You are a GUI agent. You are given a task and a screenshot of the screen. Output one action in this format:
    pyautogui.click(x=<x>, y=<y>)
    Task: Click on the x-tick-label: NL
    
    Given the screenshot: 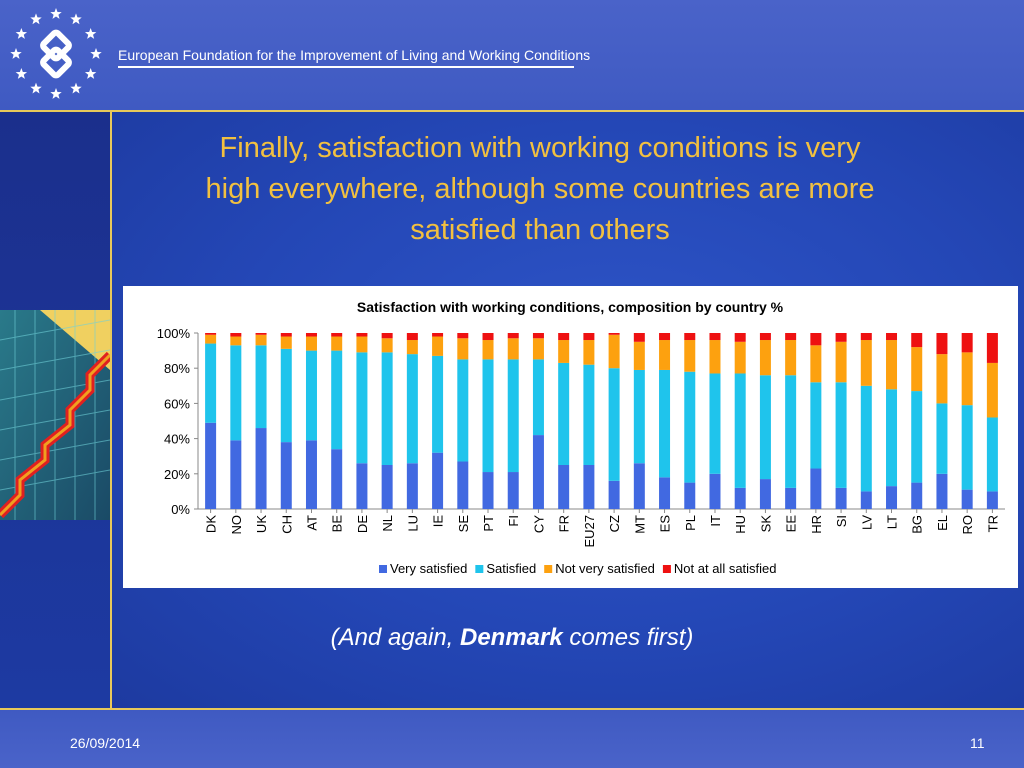 What is the action you would take?
    pyautogui.click(x=387, y=523)
    